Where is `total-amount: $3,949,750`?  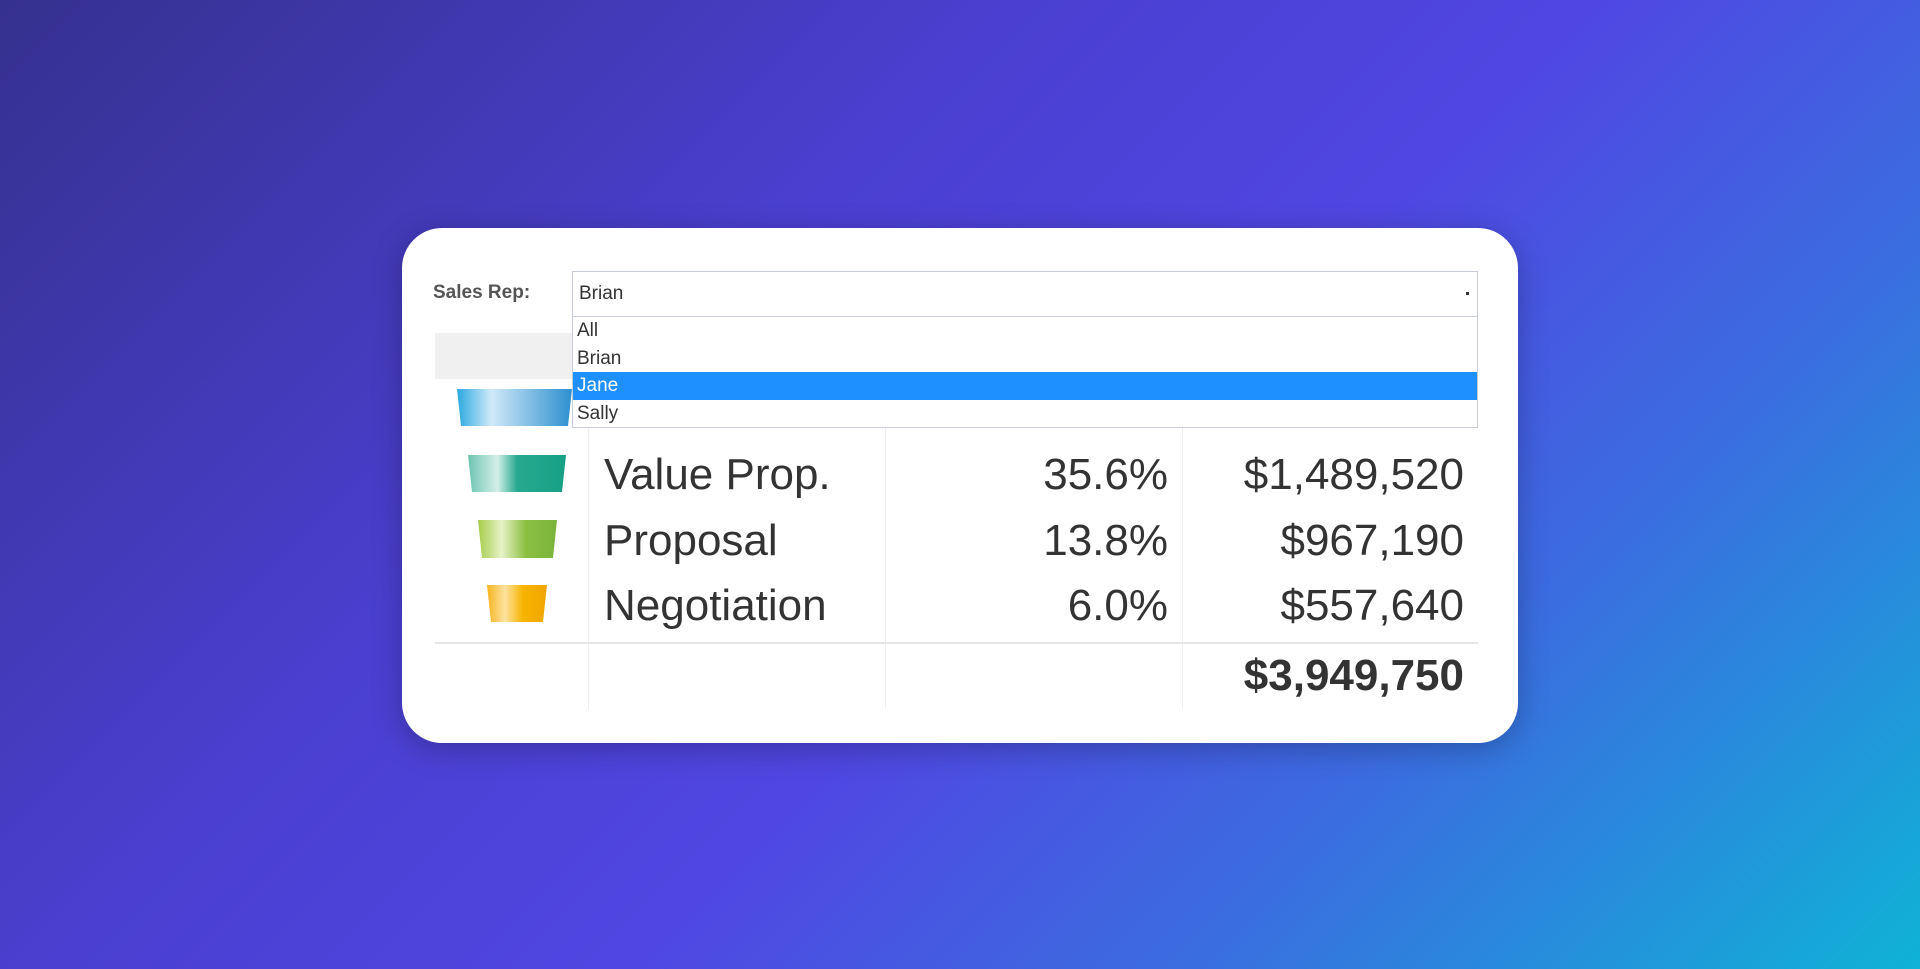
total-amount: $3,949,750 is located at coordinates (1353, 675).